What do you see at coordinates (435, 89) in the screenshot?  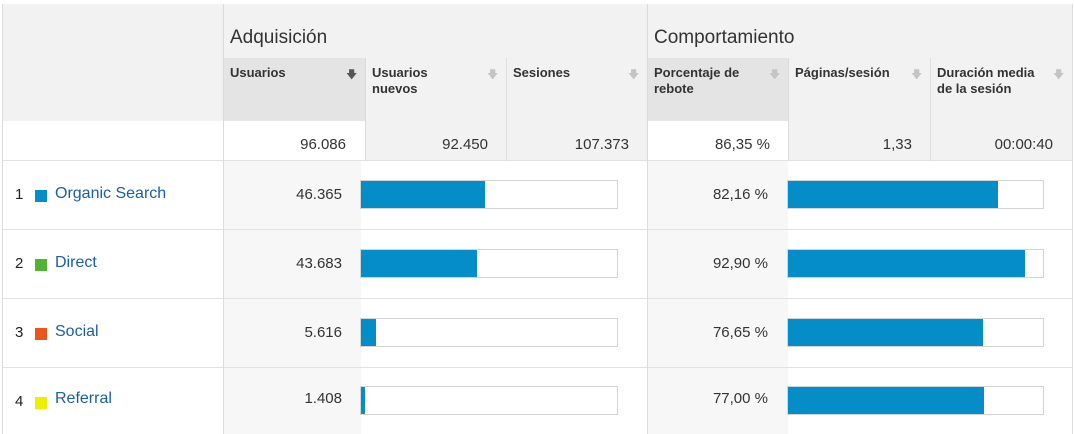 I see `column-header-new-users: Usuarios nuevos 🡇` at bounding box center [435, 89].